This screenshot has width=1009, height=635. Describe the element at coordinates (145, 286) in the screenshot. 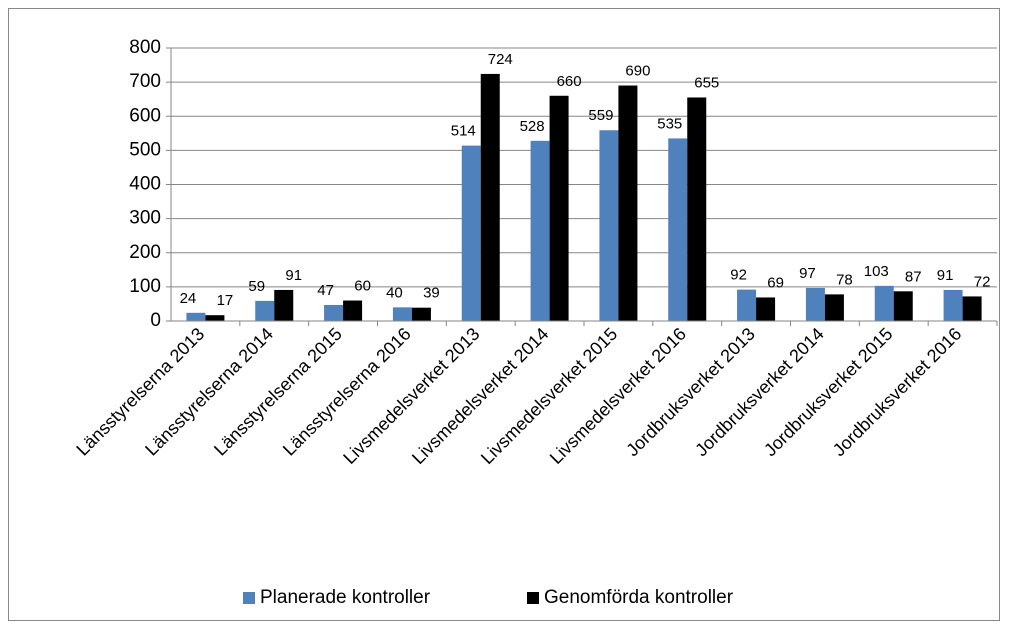

I see `y-tick-label: 100` at that location.